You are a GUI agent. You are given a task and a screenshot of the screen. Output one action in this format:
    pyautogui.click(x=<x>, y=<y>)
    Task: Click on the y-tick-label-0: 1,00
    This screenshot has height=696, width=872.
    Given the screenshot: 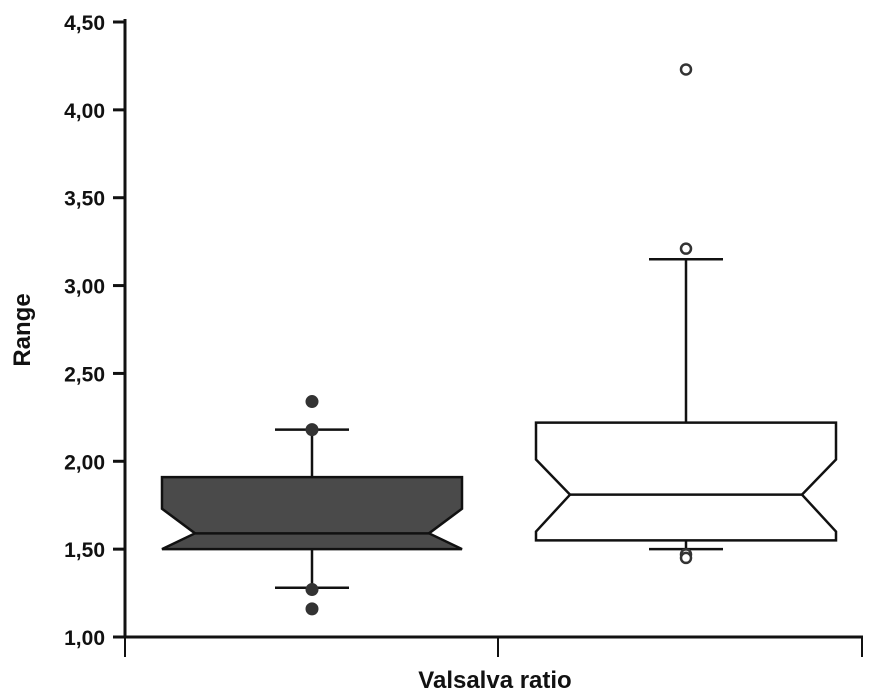 What is the action you would take?
    pyautogui.click(x=84, y=638)
    